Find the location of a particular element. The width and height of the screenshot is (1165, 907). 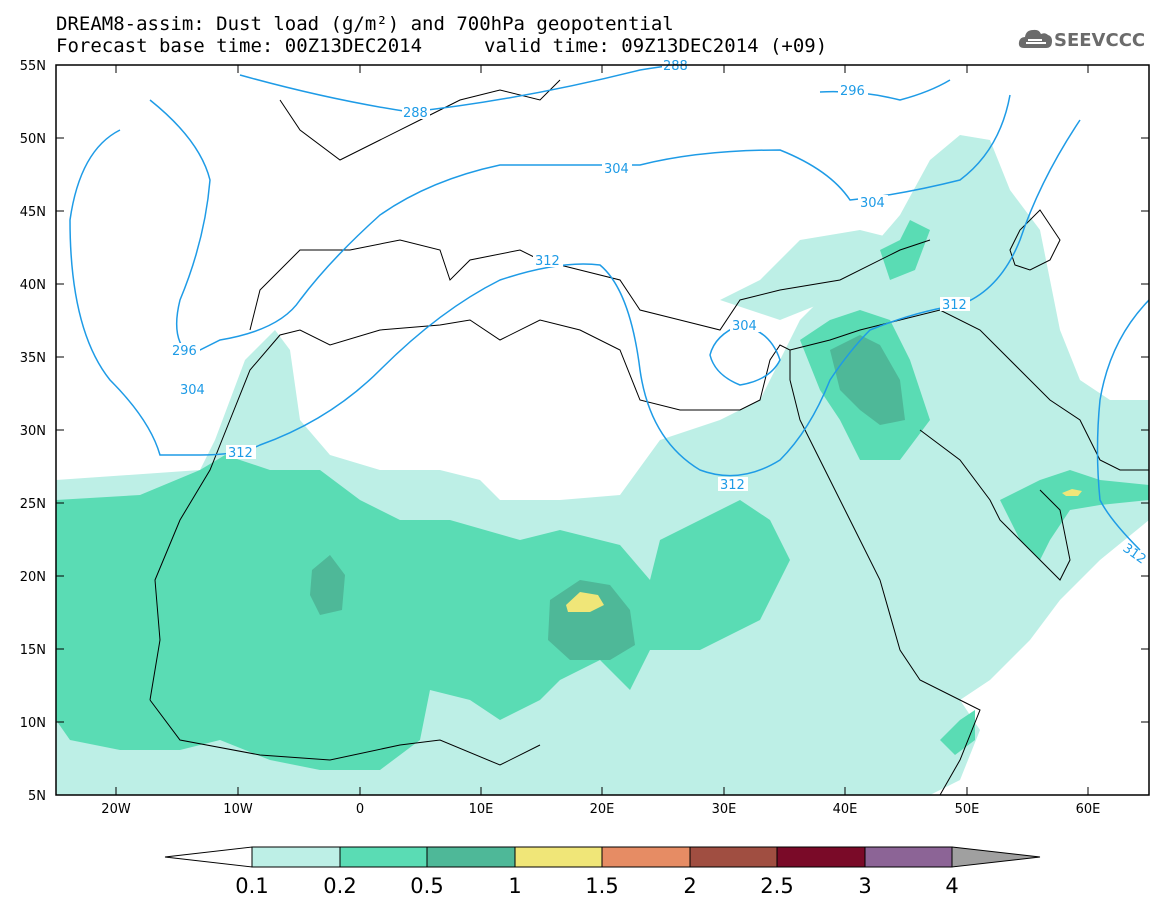

base-time: Forecast base time: 00Z13DEC2014 is located at coordinates (239, 46).